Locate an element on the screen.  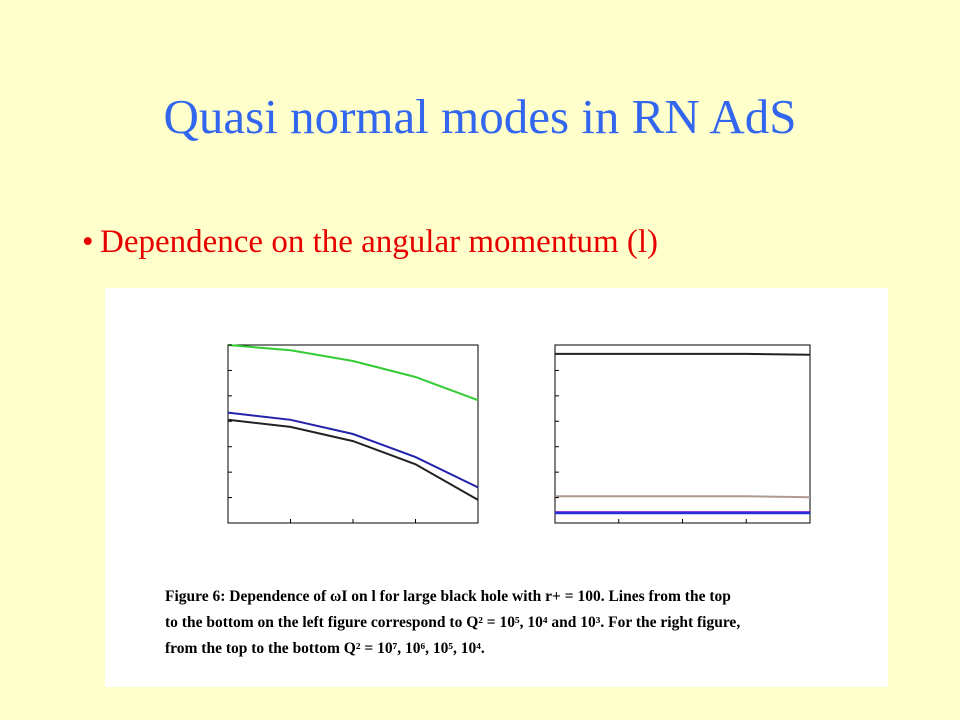
bullet-text: Dependence on the angular momentum (l) is located at coordinates (379, 242).